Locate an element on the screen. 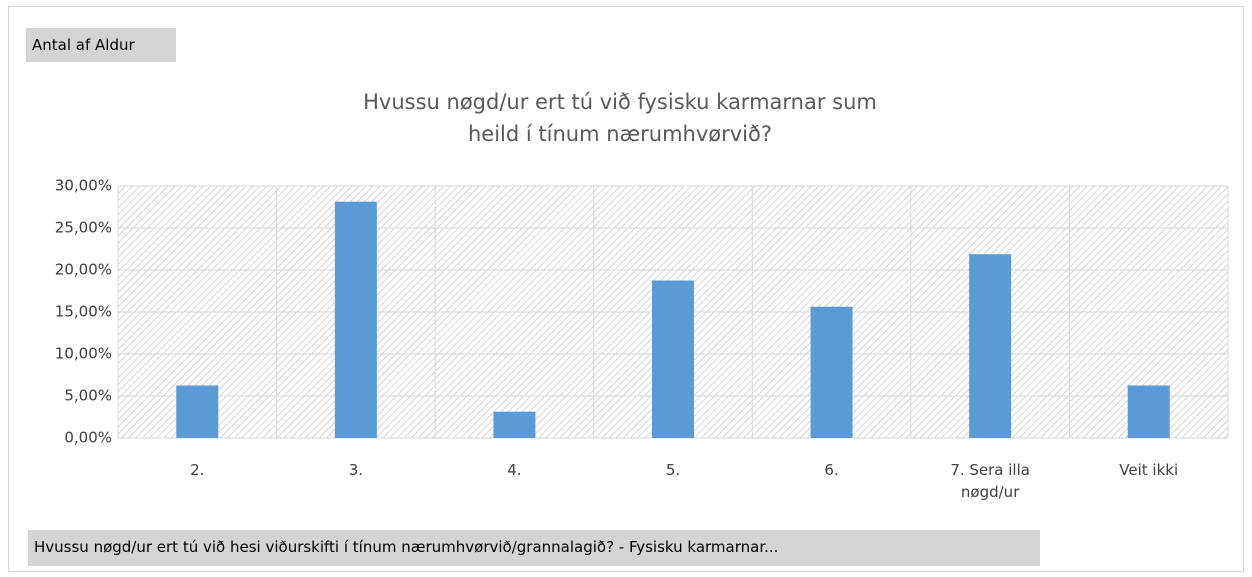 This screenshot has width=1252, height=577. x-tick-label: 7. Sera illa nøgd/ur is located at coordinates (990, 481).